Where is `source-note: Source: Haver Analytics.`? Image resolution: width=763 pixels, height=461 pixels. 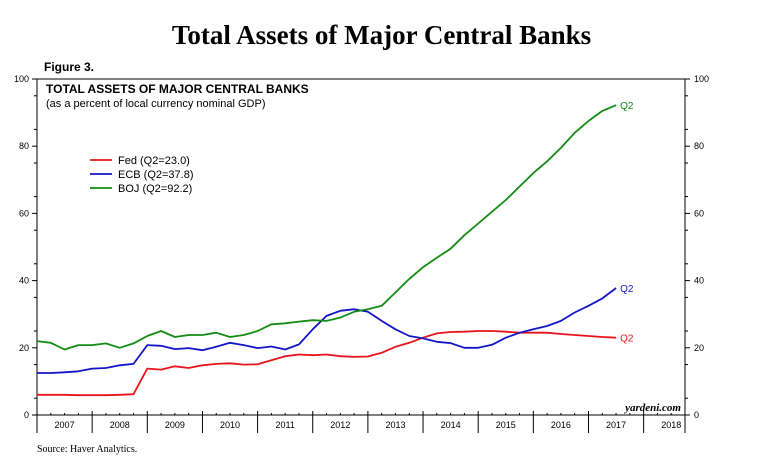
source-note: Source: Haver Analytics. is located at coordinates (87, 449).